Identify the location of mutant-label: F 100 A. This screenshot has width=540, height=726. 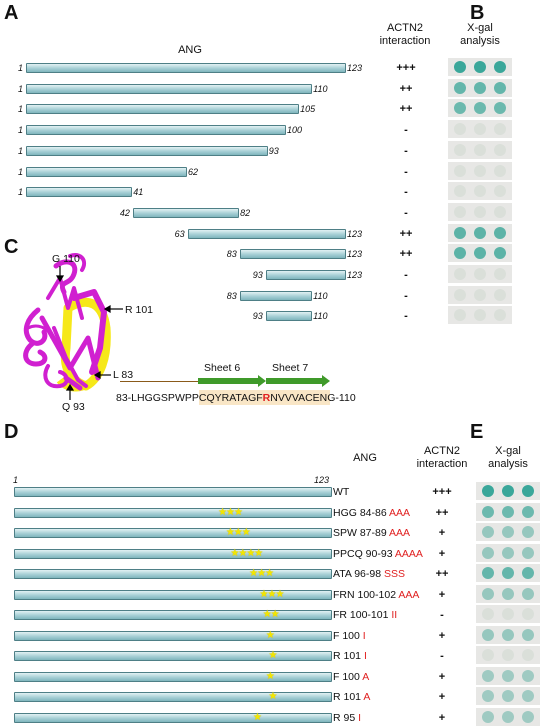
(351, 677).